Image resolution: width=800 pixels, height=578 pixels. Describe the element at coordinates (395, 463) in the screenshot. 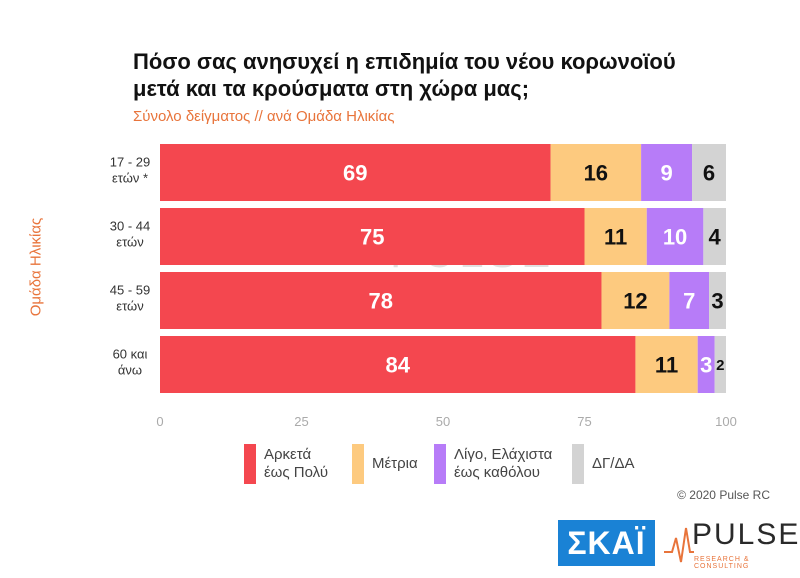

I see `legend-label-medium: Μέτρια` at that location.